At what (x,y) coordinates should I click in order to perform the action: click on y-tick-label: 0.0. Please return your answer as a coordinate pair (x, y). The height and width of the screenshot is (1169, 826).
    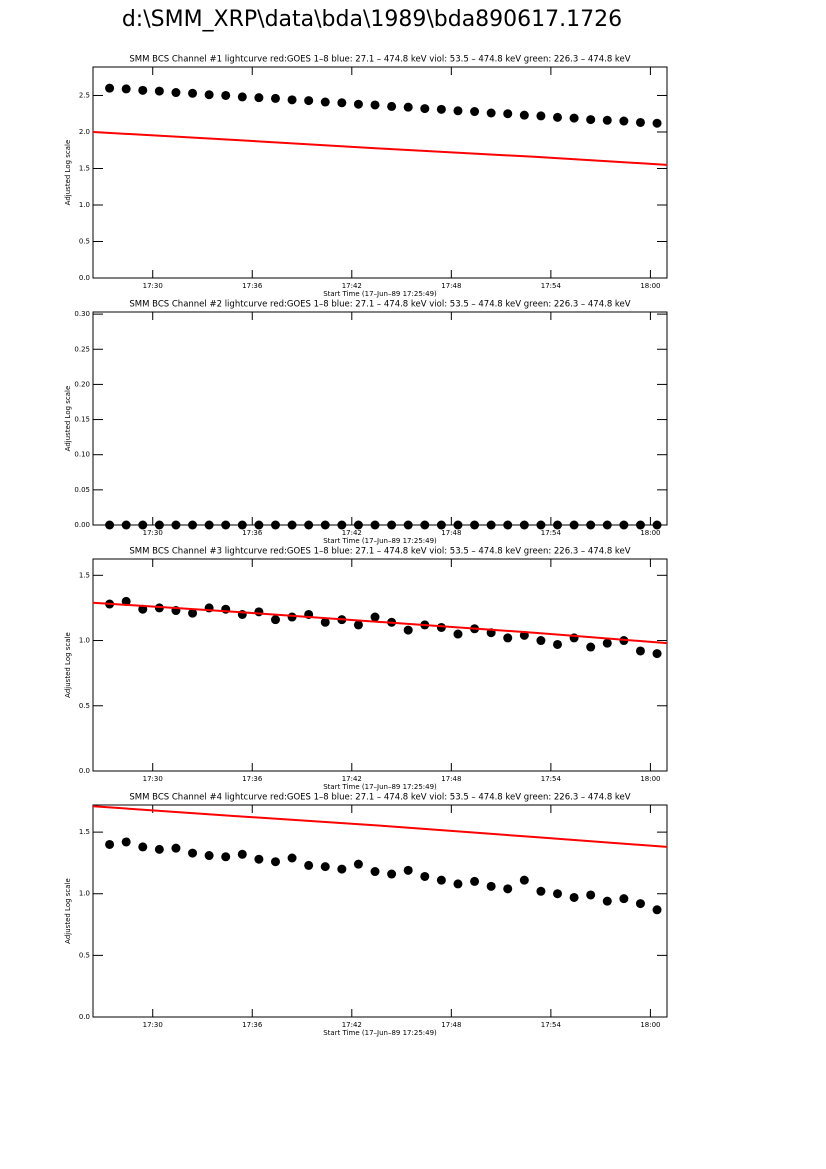
    Looking at the image, I should click on (84, 1017).